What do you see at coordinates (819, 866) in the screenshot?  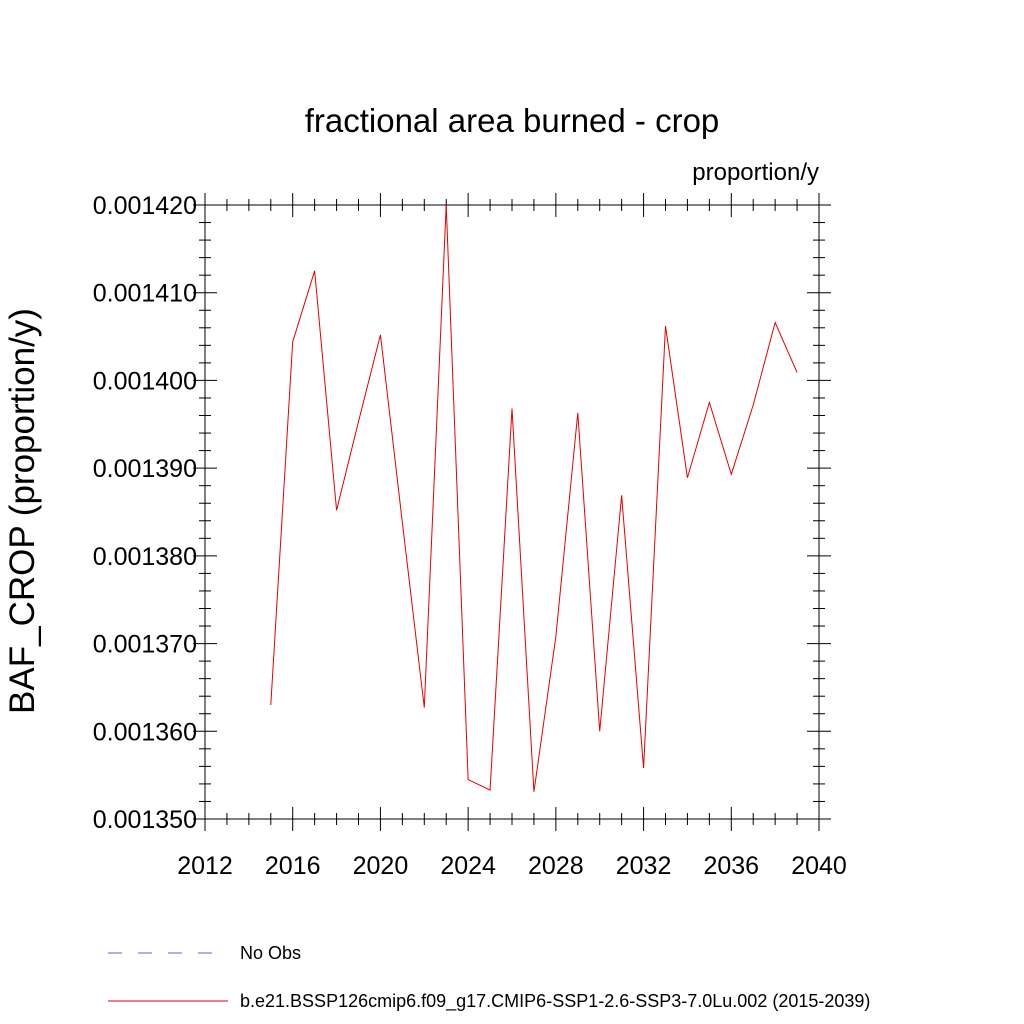 I see `x-tick-label: 2040` at bounding box center [819, 866].